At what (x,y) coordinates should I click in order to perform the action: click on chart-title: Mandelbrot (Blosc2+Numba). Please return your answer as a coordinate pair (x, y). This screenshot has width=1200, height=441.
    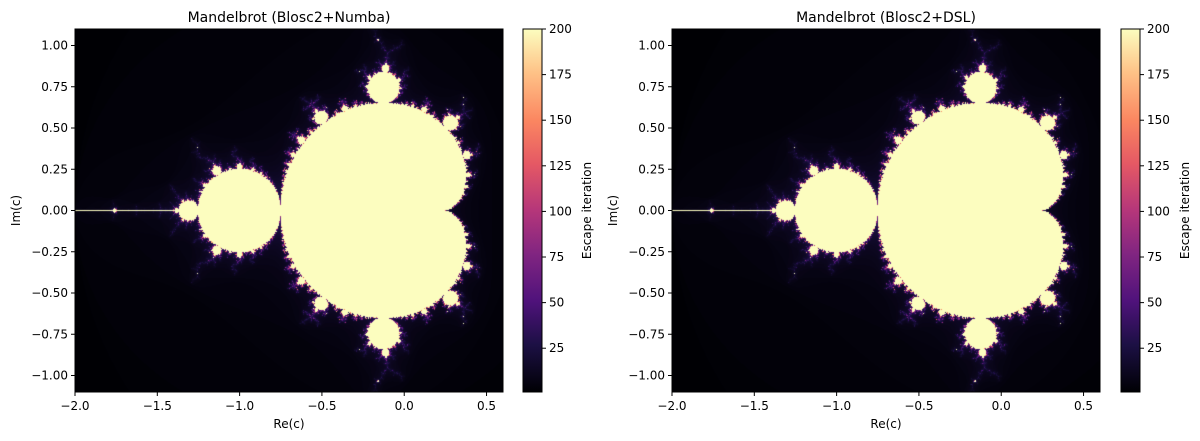
    Looking at the image, I should click on (289, 18).